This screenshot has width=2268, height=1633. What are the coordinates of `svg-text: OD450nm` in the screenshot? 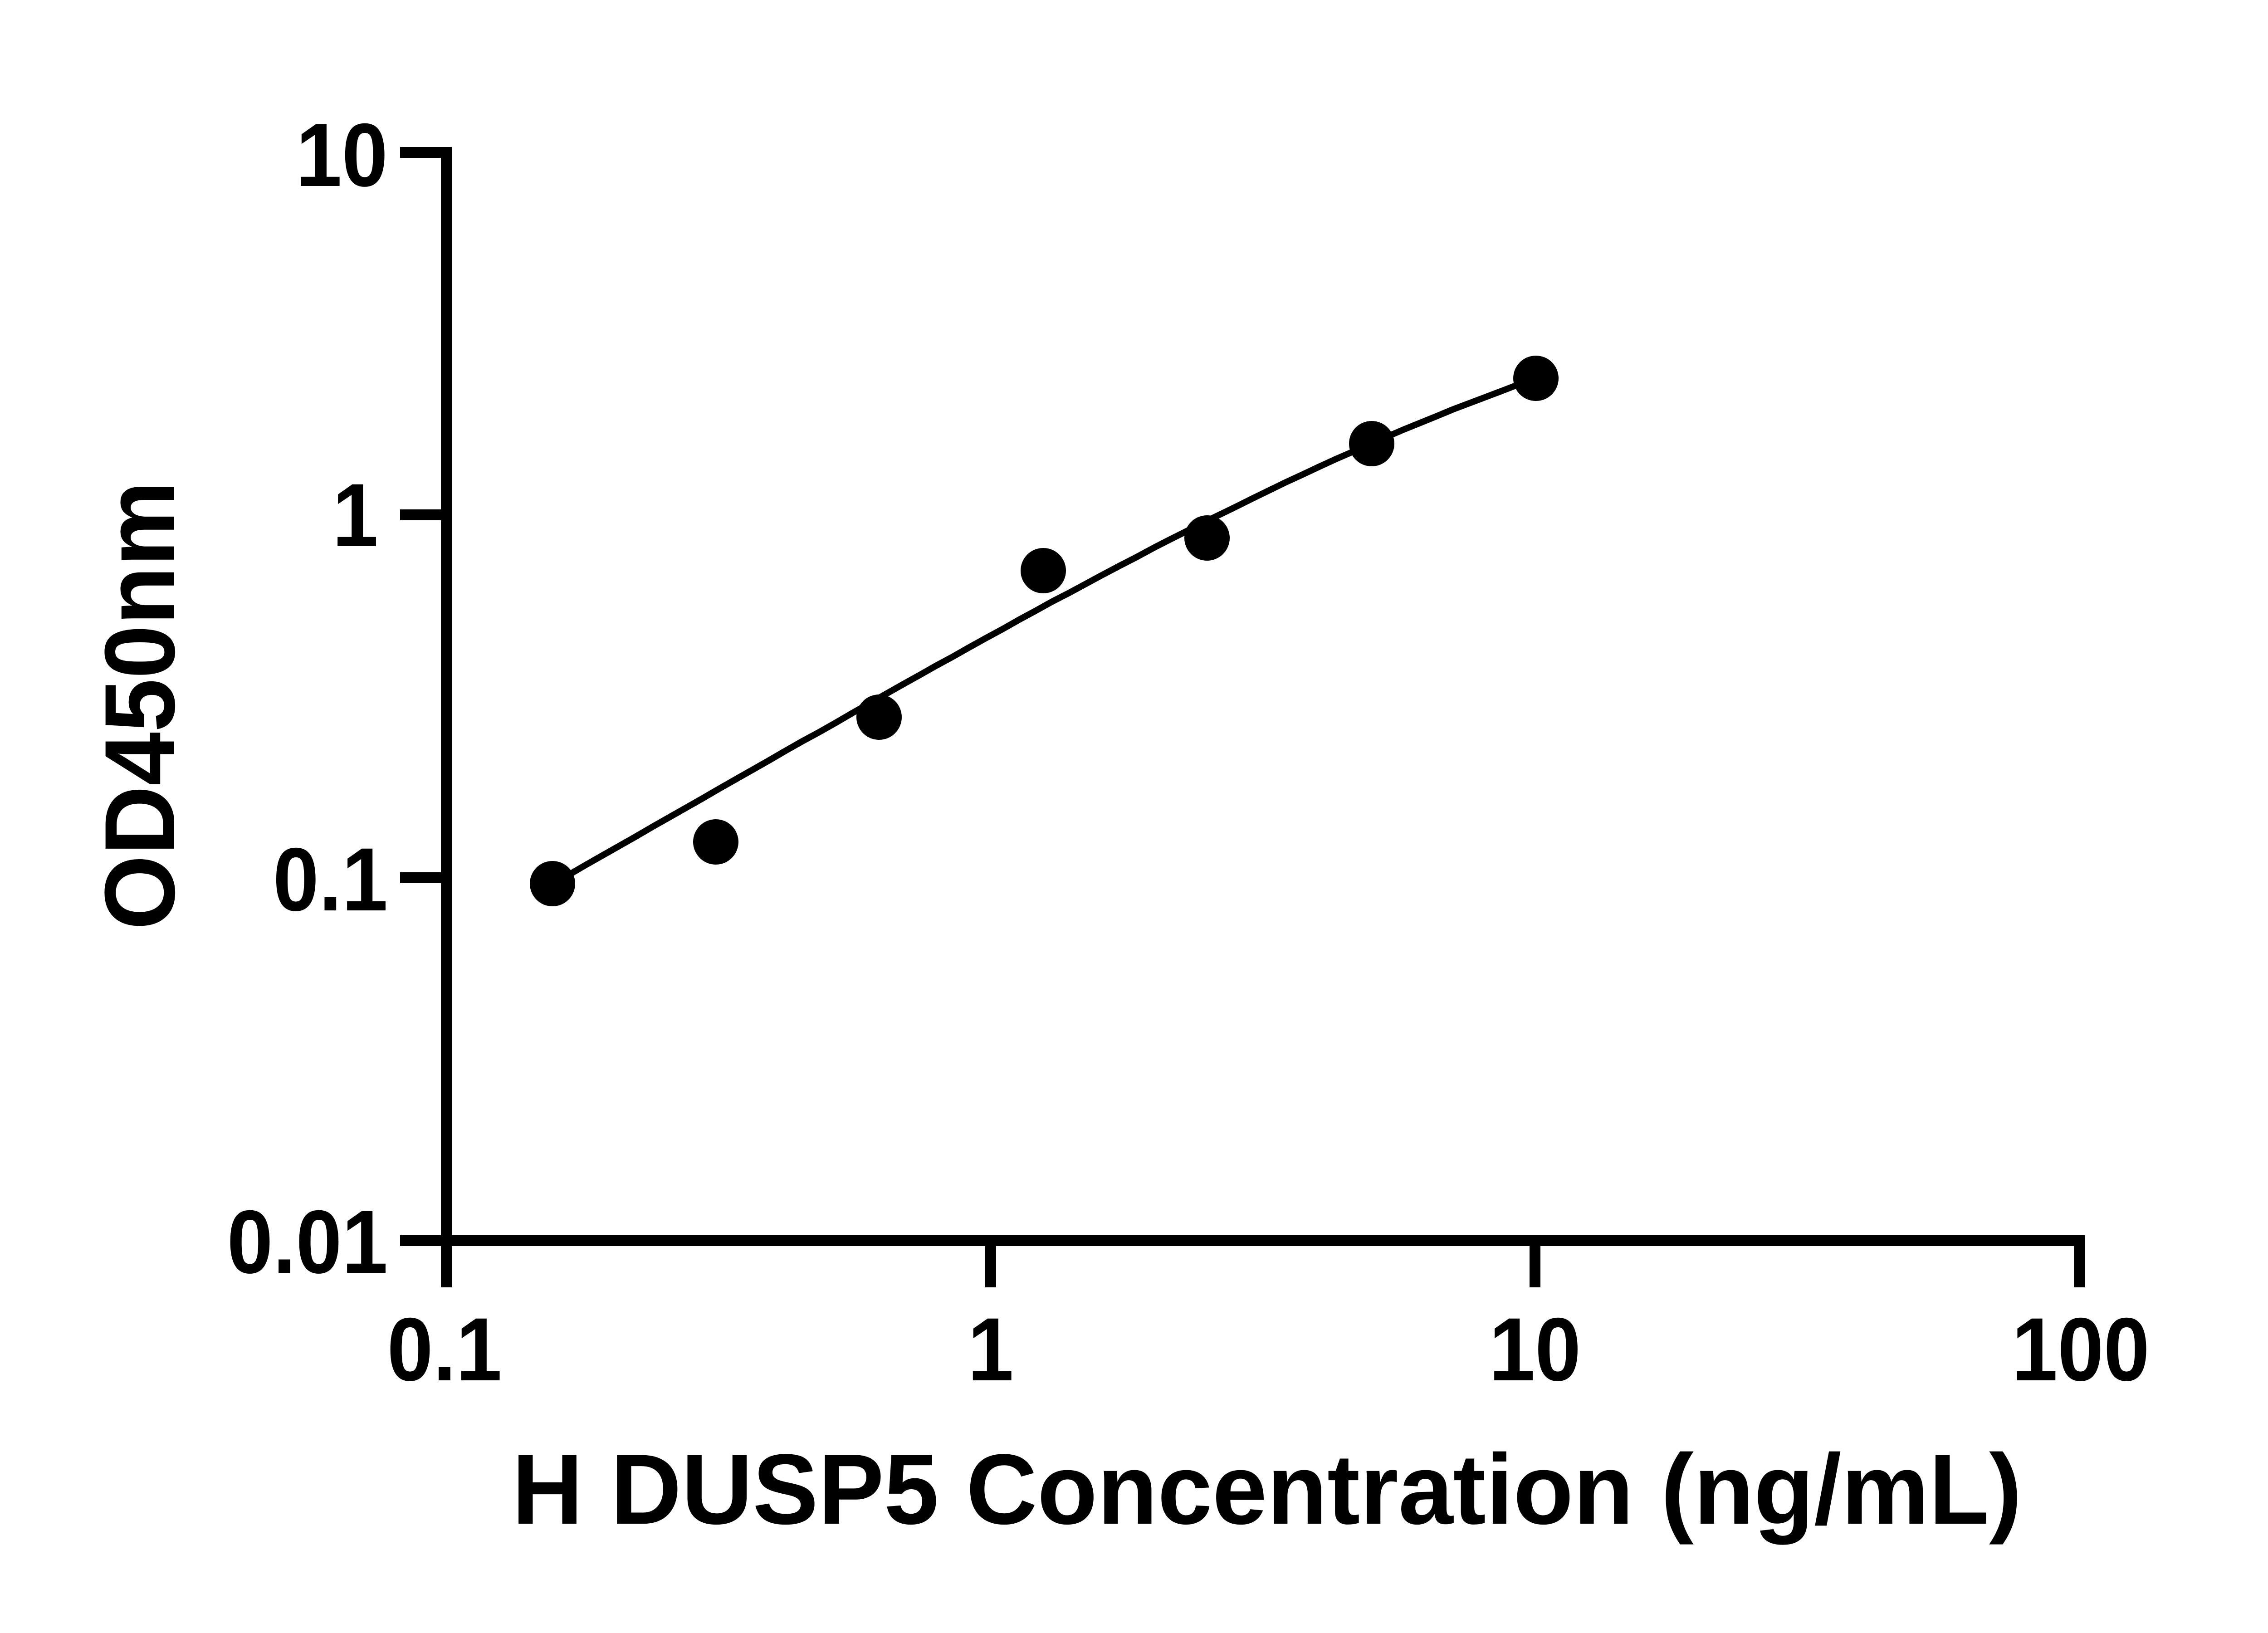 It's located at (139, 705).